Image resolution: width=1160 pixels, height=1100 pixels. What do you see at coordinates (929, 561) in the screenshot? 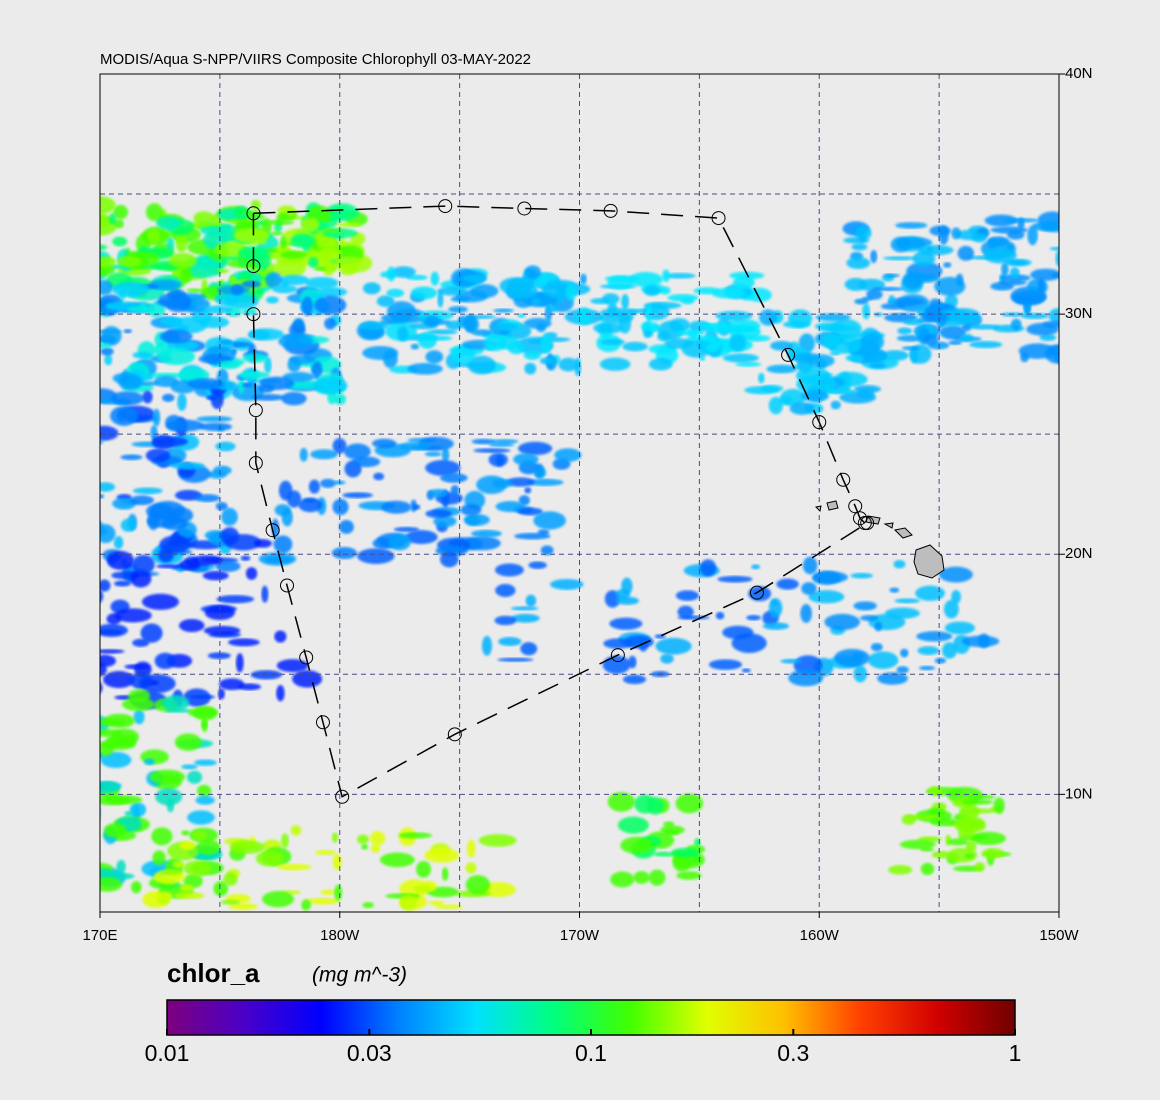
I see `island` at bounding box center [929, 561].